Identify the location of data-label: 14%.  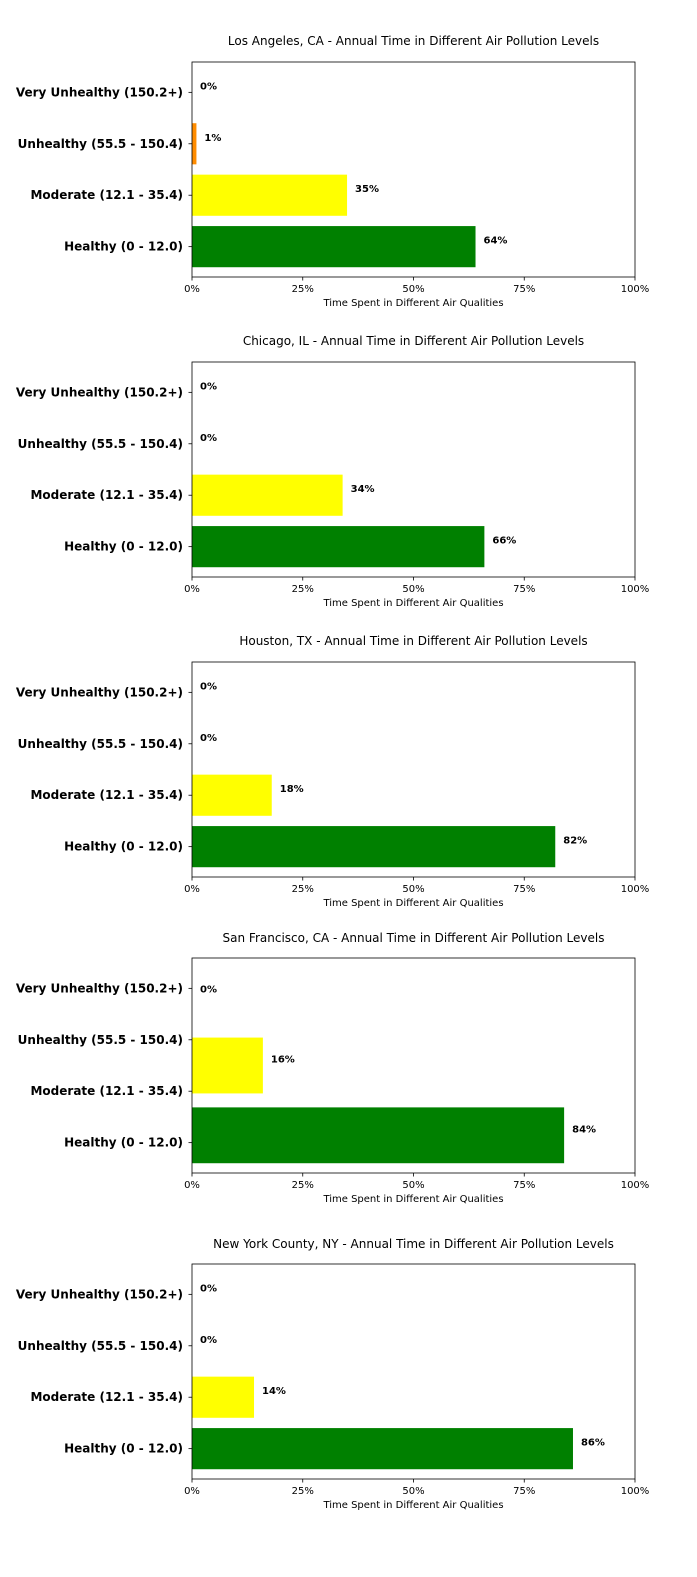
(274, 1391).